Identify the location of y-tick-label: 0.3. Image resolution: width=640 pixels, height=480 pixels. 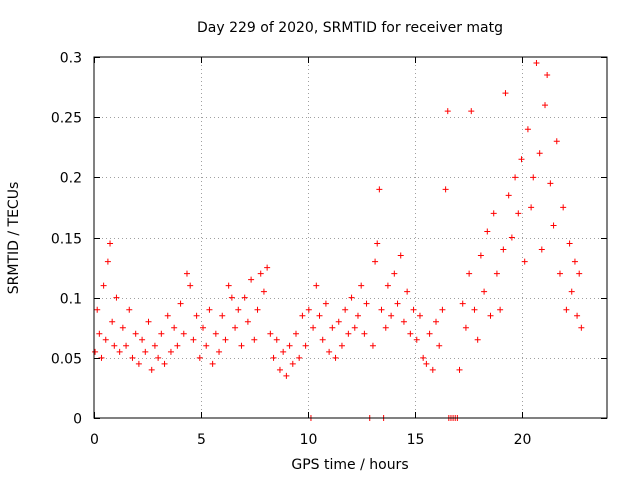
(71, 59).